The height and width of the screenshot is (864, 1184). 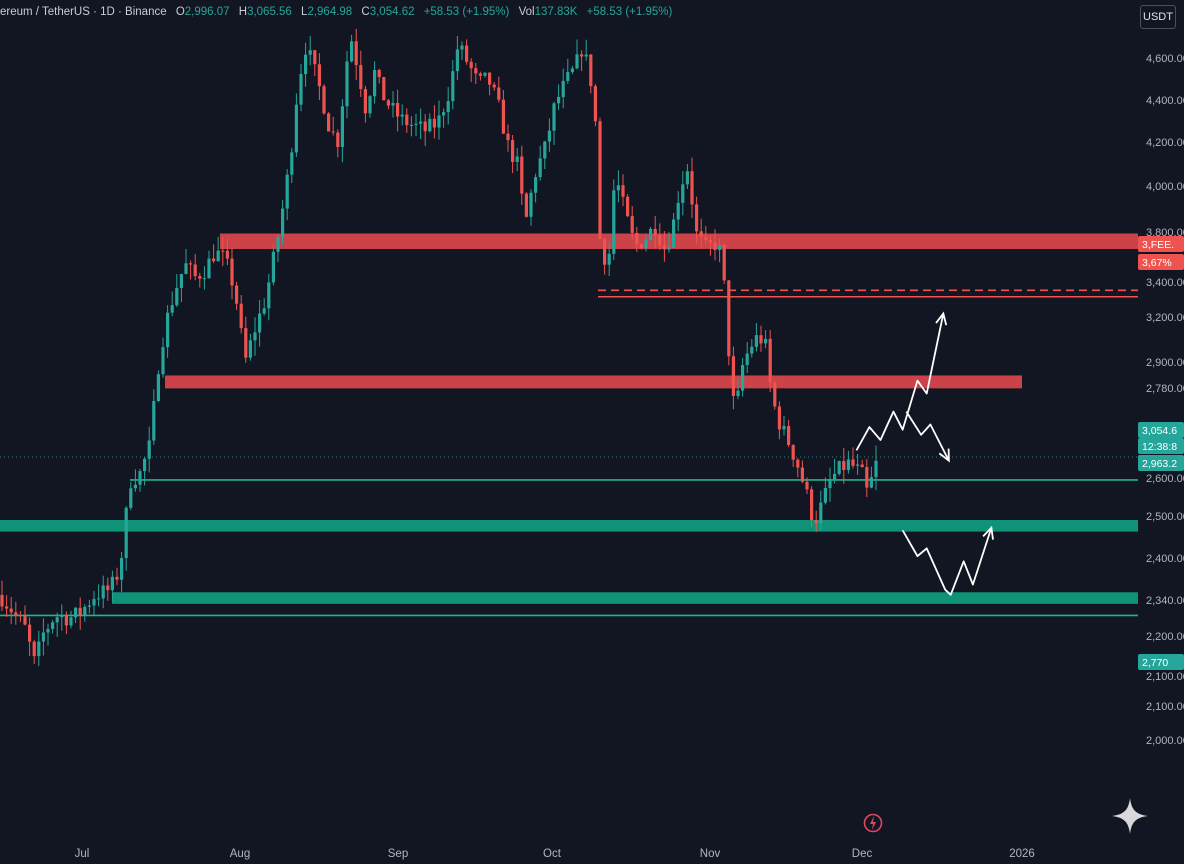 What do you see at coordinates (304, 12) in the screenshot?
I see `low-label: L` at bounding box center [304, 12].